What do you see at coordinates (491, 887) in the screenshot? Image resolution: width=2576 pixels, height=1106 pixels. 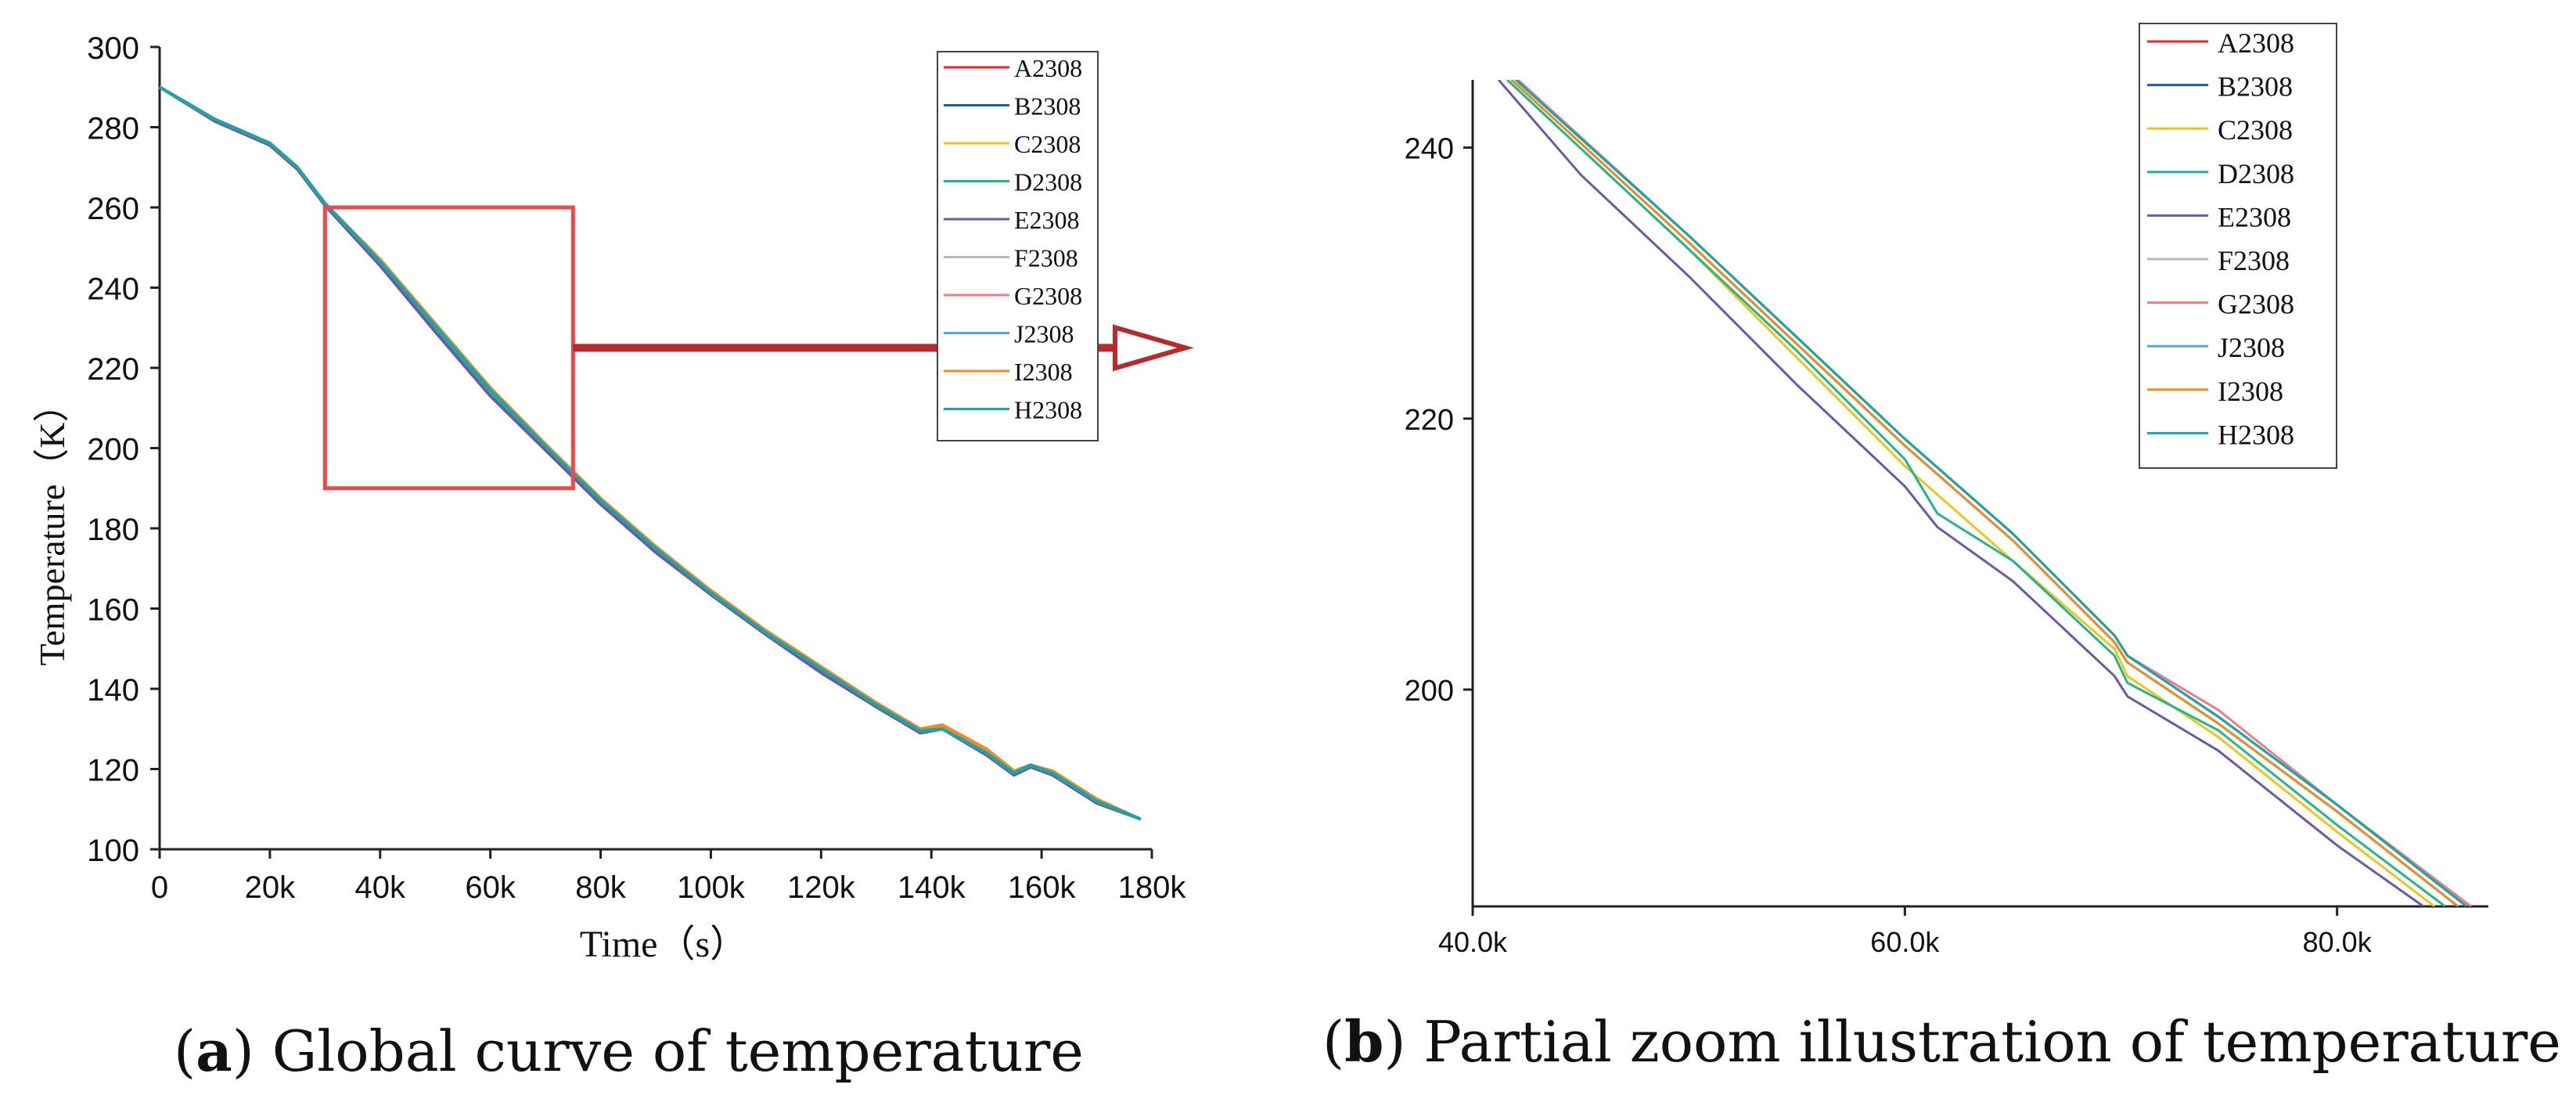 I see `panel-a-x-tick-label: 60k` at bounding box center [491, 887].